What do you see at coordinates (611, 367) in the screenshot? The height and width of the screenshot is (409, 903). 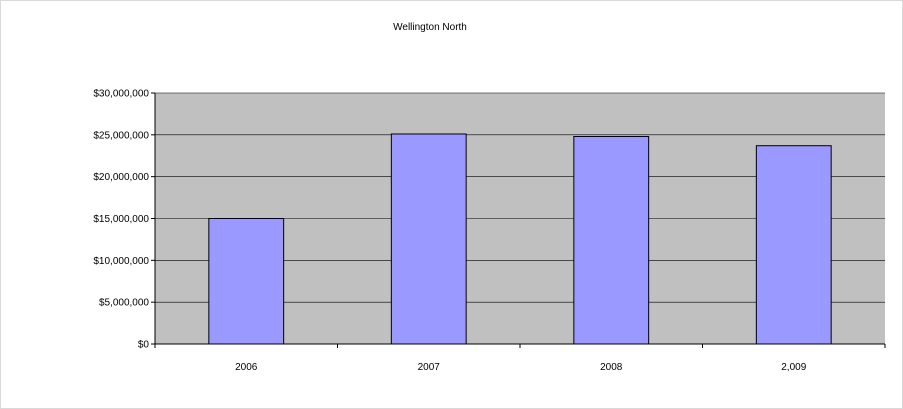 I see `x-tick-label: 2008` at bounding box center [611, 367].